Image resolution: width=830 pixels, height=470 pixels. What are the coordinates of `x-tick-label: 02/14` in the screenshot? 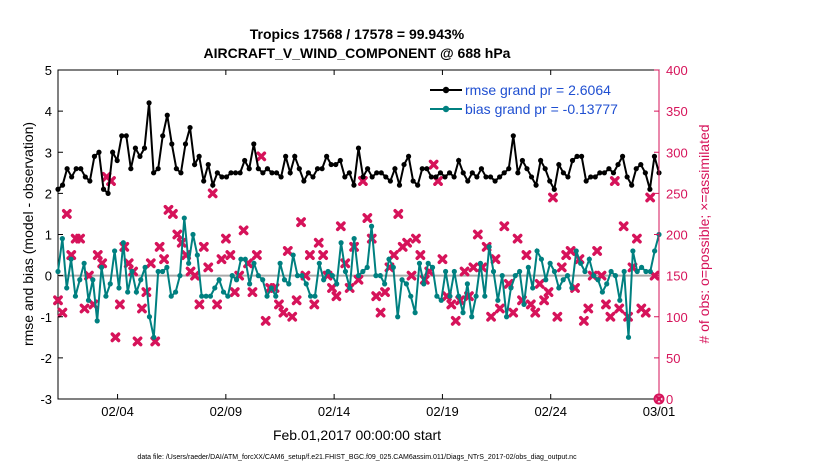 It's located at (334, 411).